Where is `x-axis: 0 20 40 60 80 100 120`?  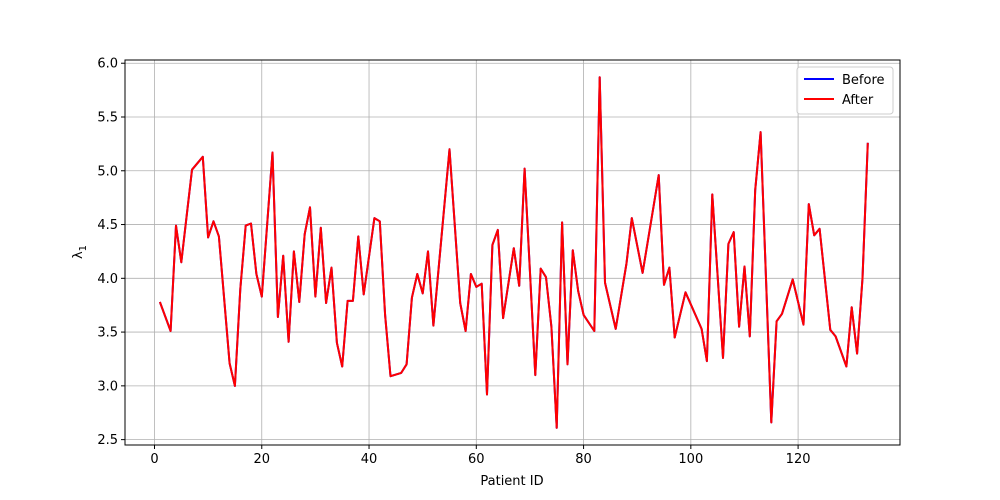
x-axis: 0 20 40 60 80 100 120 is located at coordinates (480, 456).